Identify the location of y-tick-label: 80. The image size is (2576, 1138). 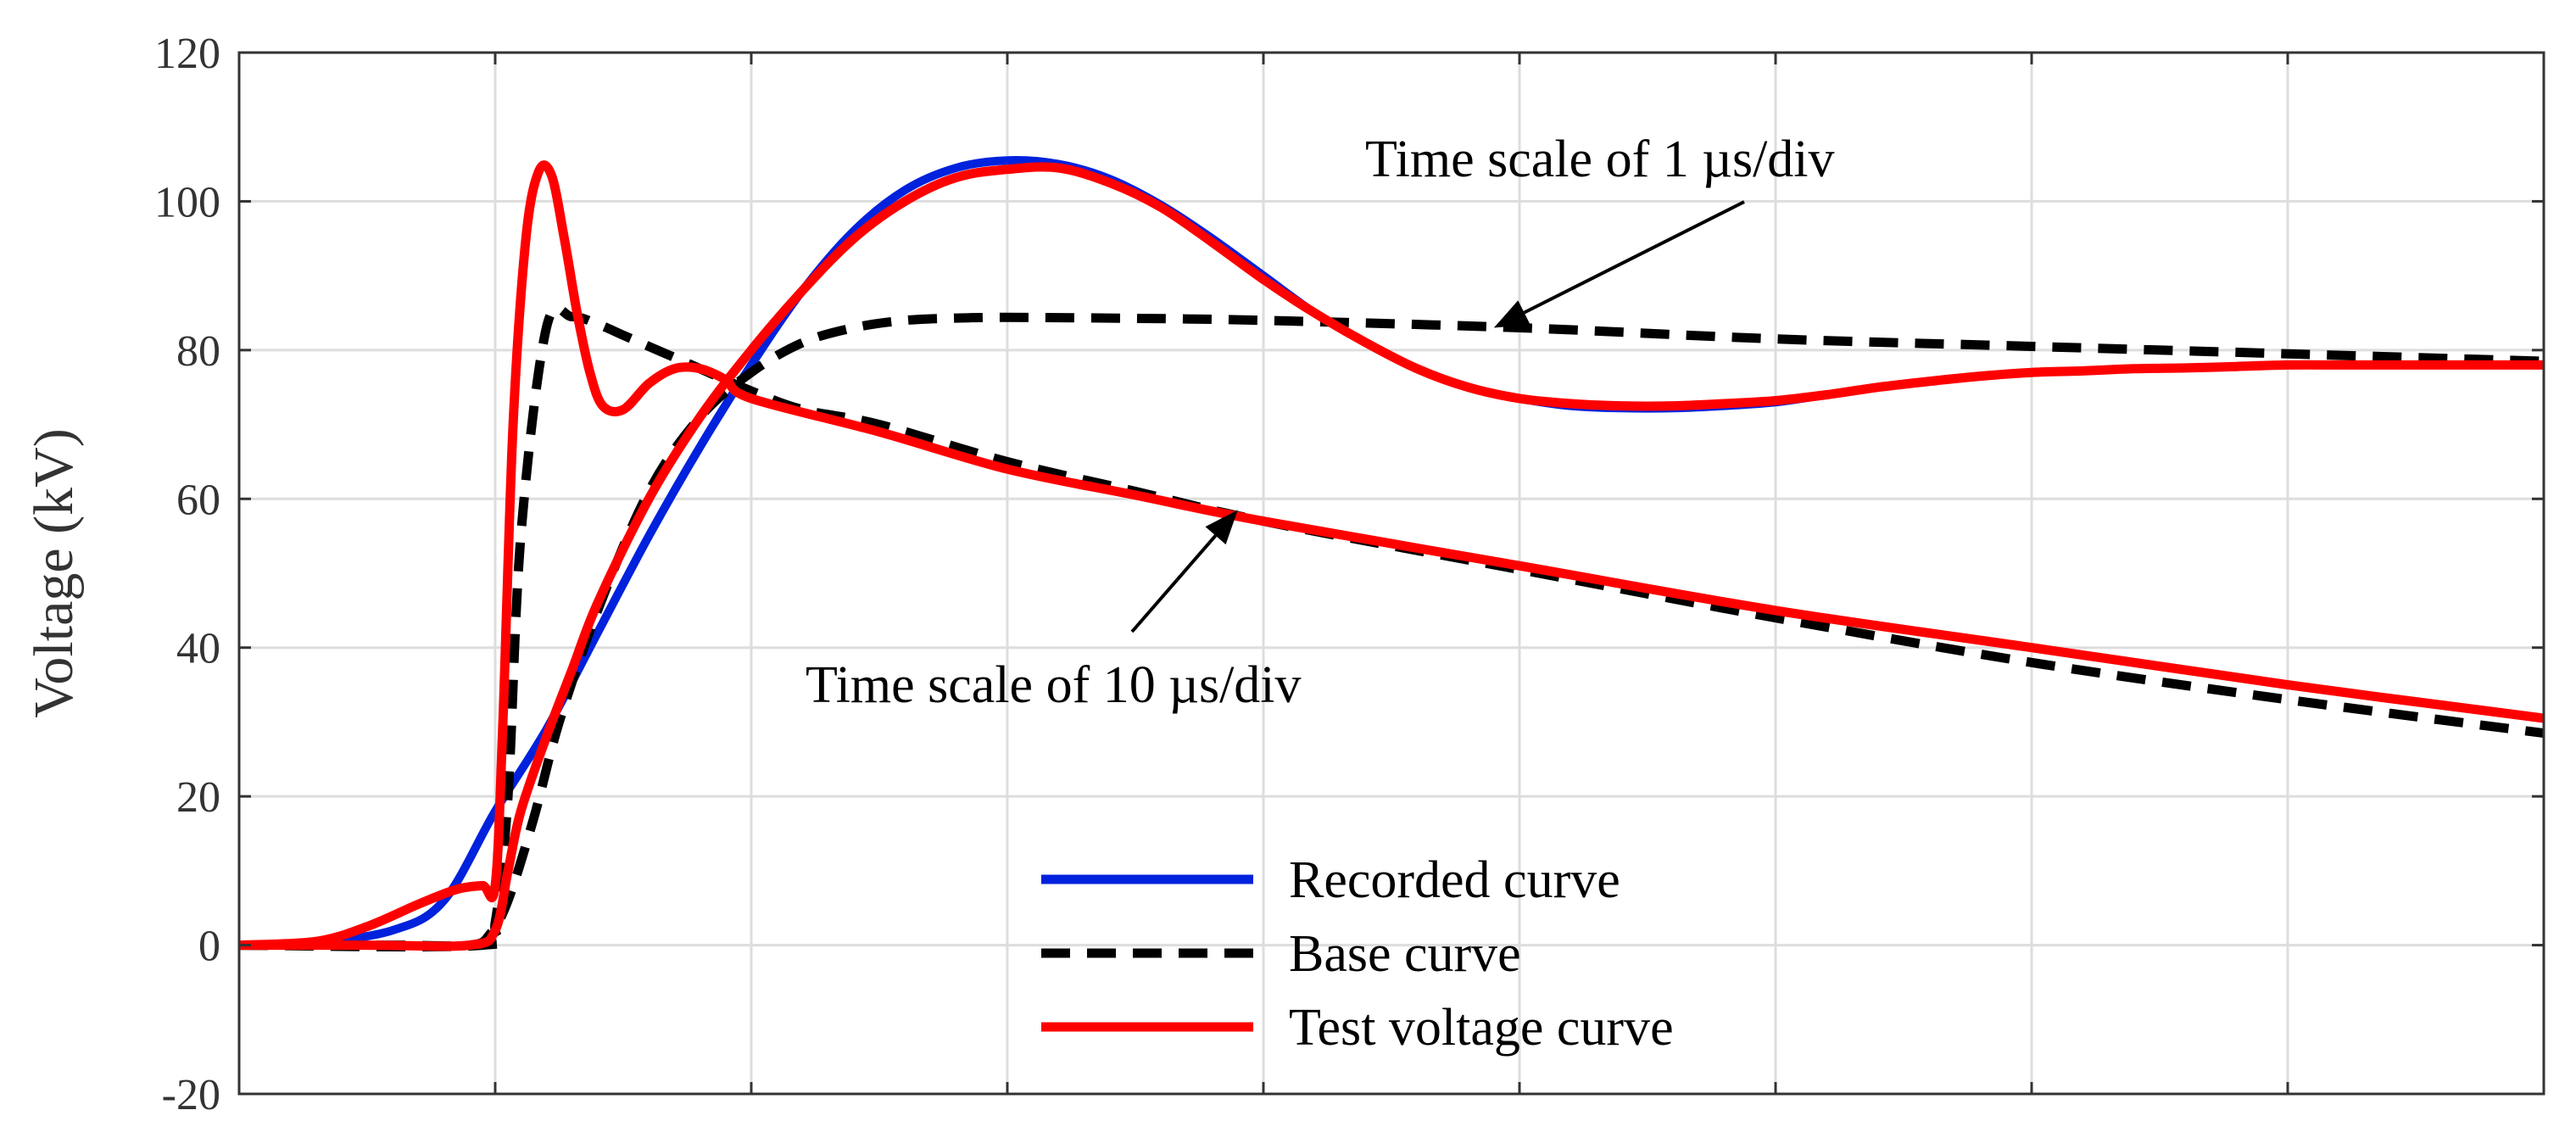
(198, 351).